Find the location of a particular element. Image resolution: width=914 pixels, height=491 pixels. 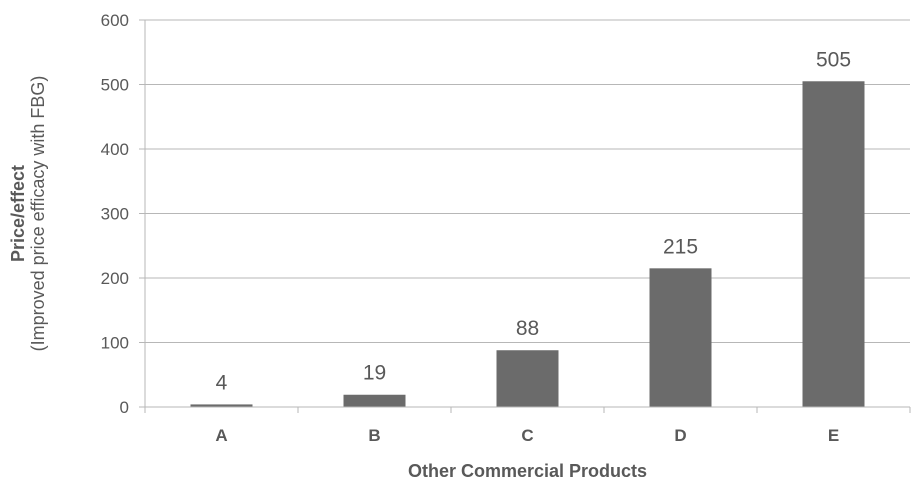

x-axis-title: Other Commercial Products is located at coordinates (527, 471).